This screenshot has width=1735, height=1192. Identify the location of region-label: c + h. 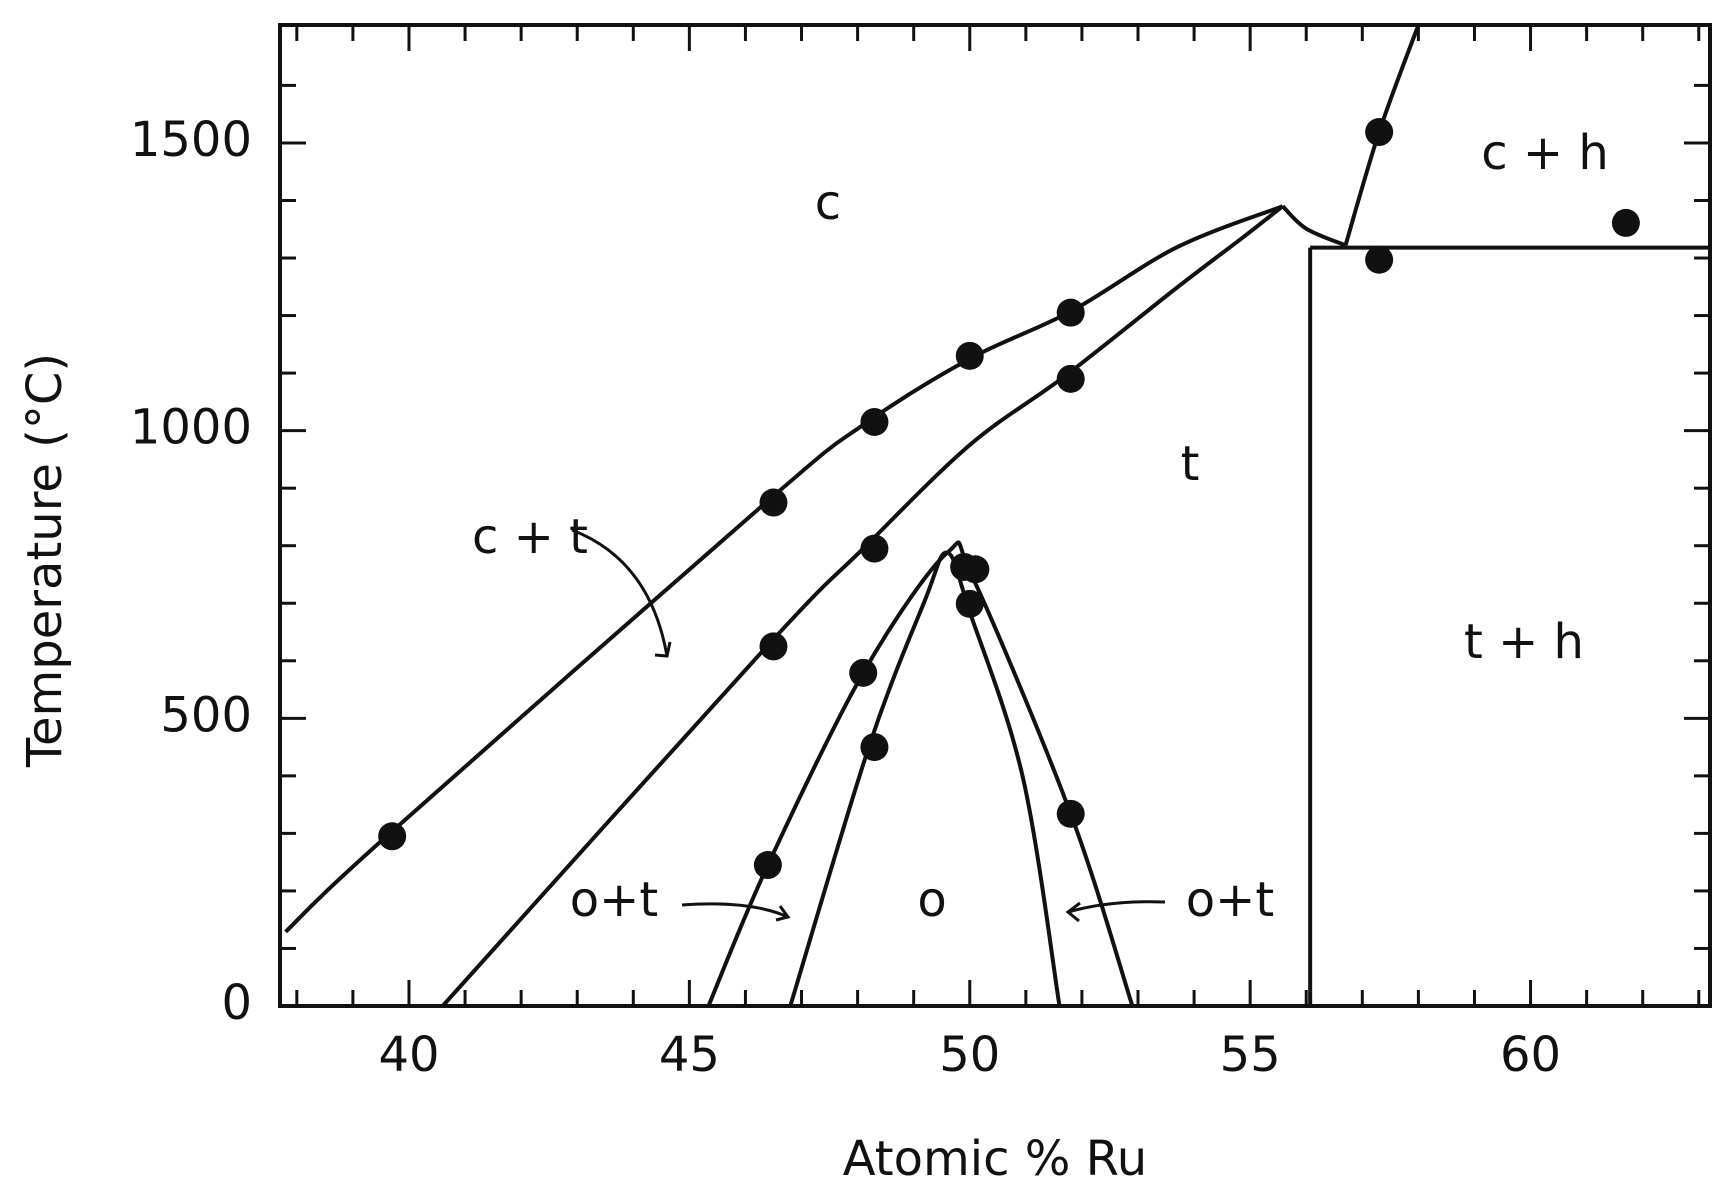
(1545, 153).